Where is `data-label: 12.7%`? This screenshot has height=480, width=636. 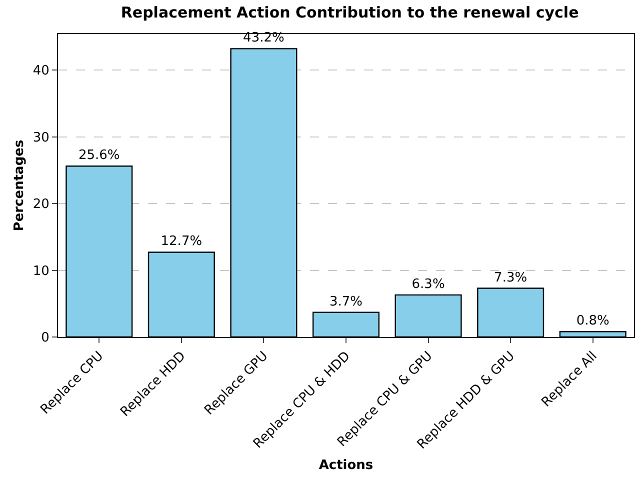 data-label: 12.7% is located at coordinates (181, 242).